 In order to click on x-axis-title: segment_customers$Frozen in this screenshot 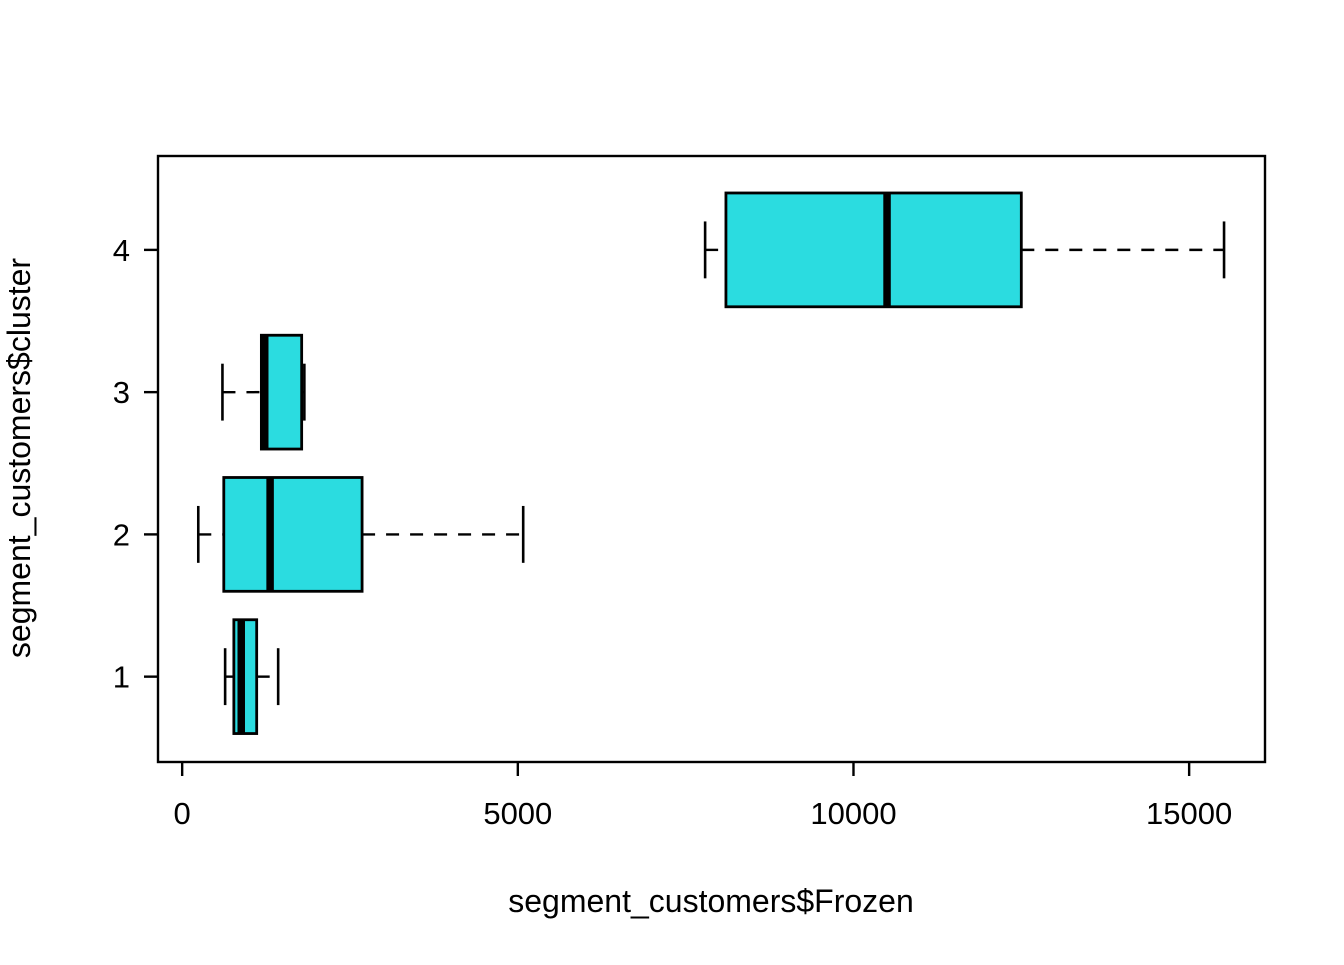, I will do `click(711, 901)`.